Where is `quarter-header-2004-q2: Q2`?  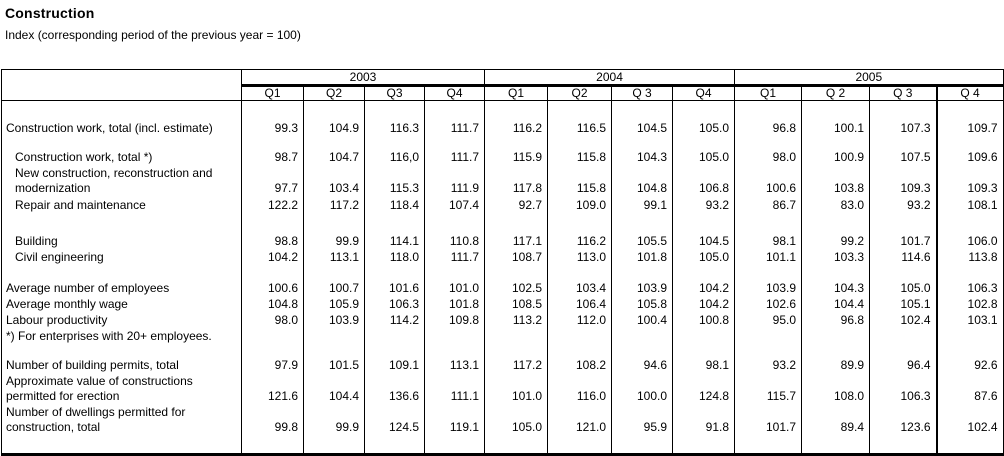 quarter-header-2004-q2: Q2 is located at coordinates (579, 93).